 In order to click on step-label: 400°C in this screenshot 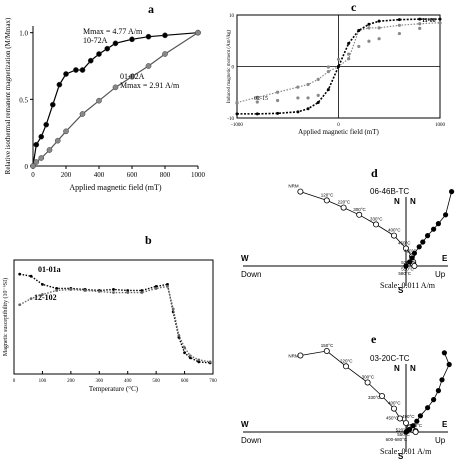, I will do `click(394, 403)`.